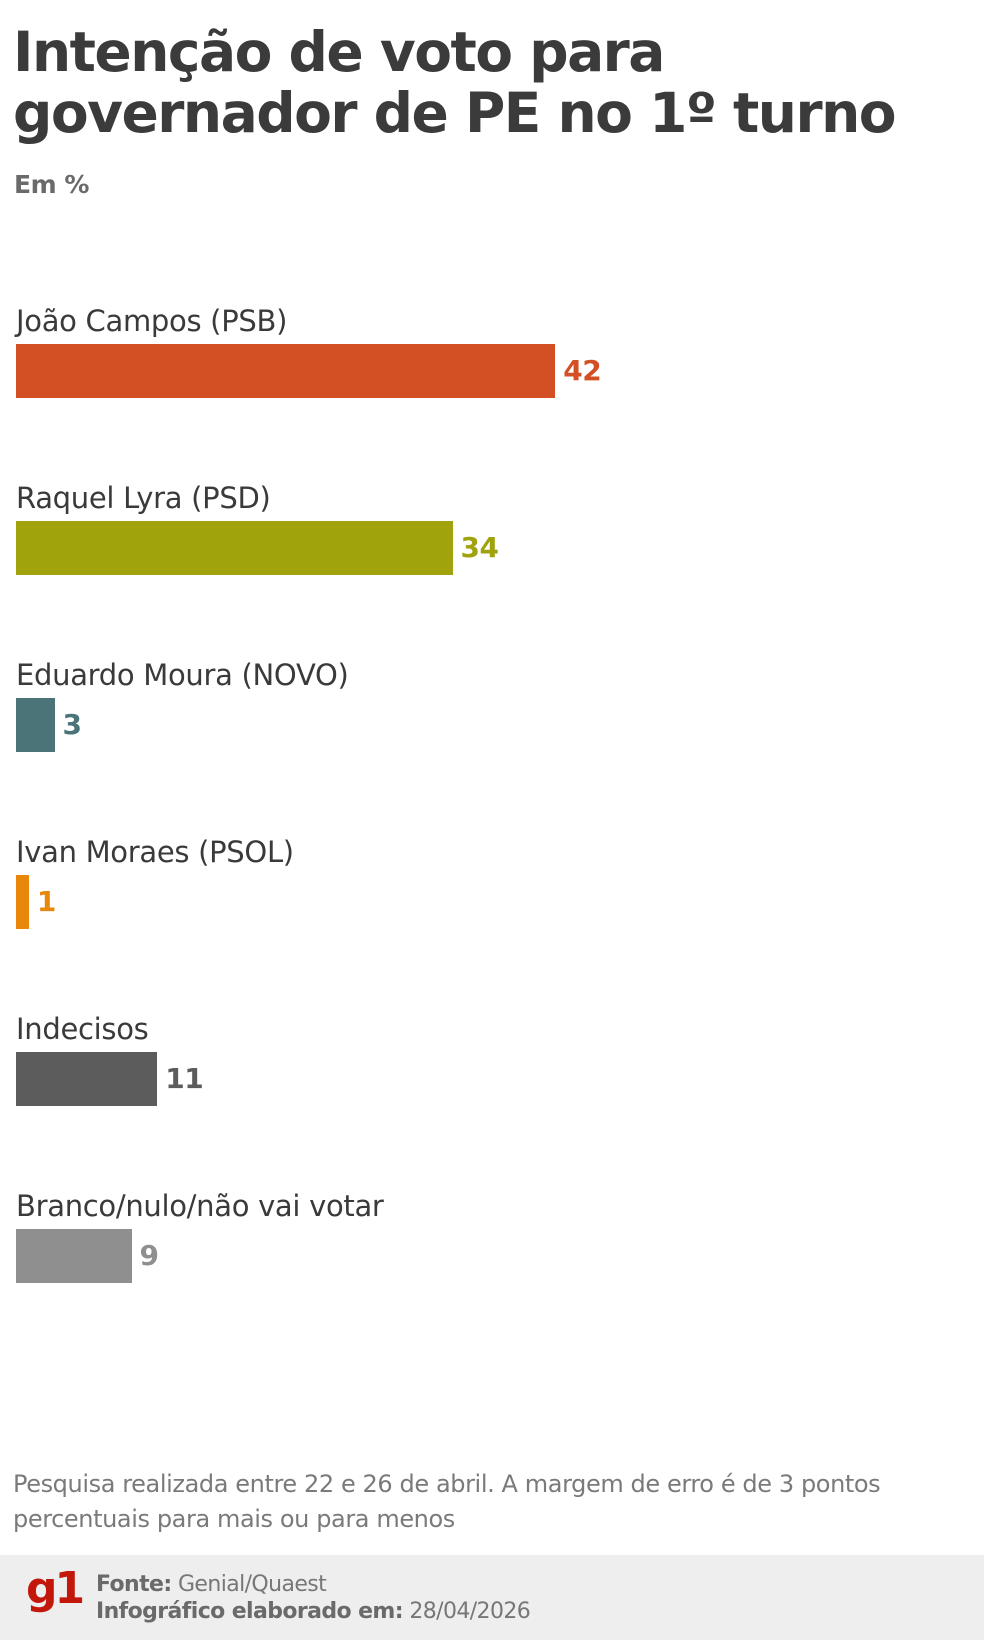  I want to click on source-value: Genial/Quaest, so click(252, 1584).